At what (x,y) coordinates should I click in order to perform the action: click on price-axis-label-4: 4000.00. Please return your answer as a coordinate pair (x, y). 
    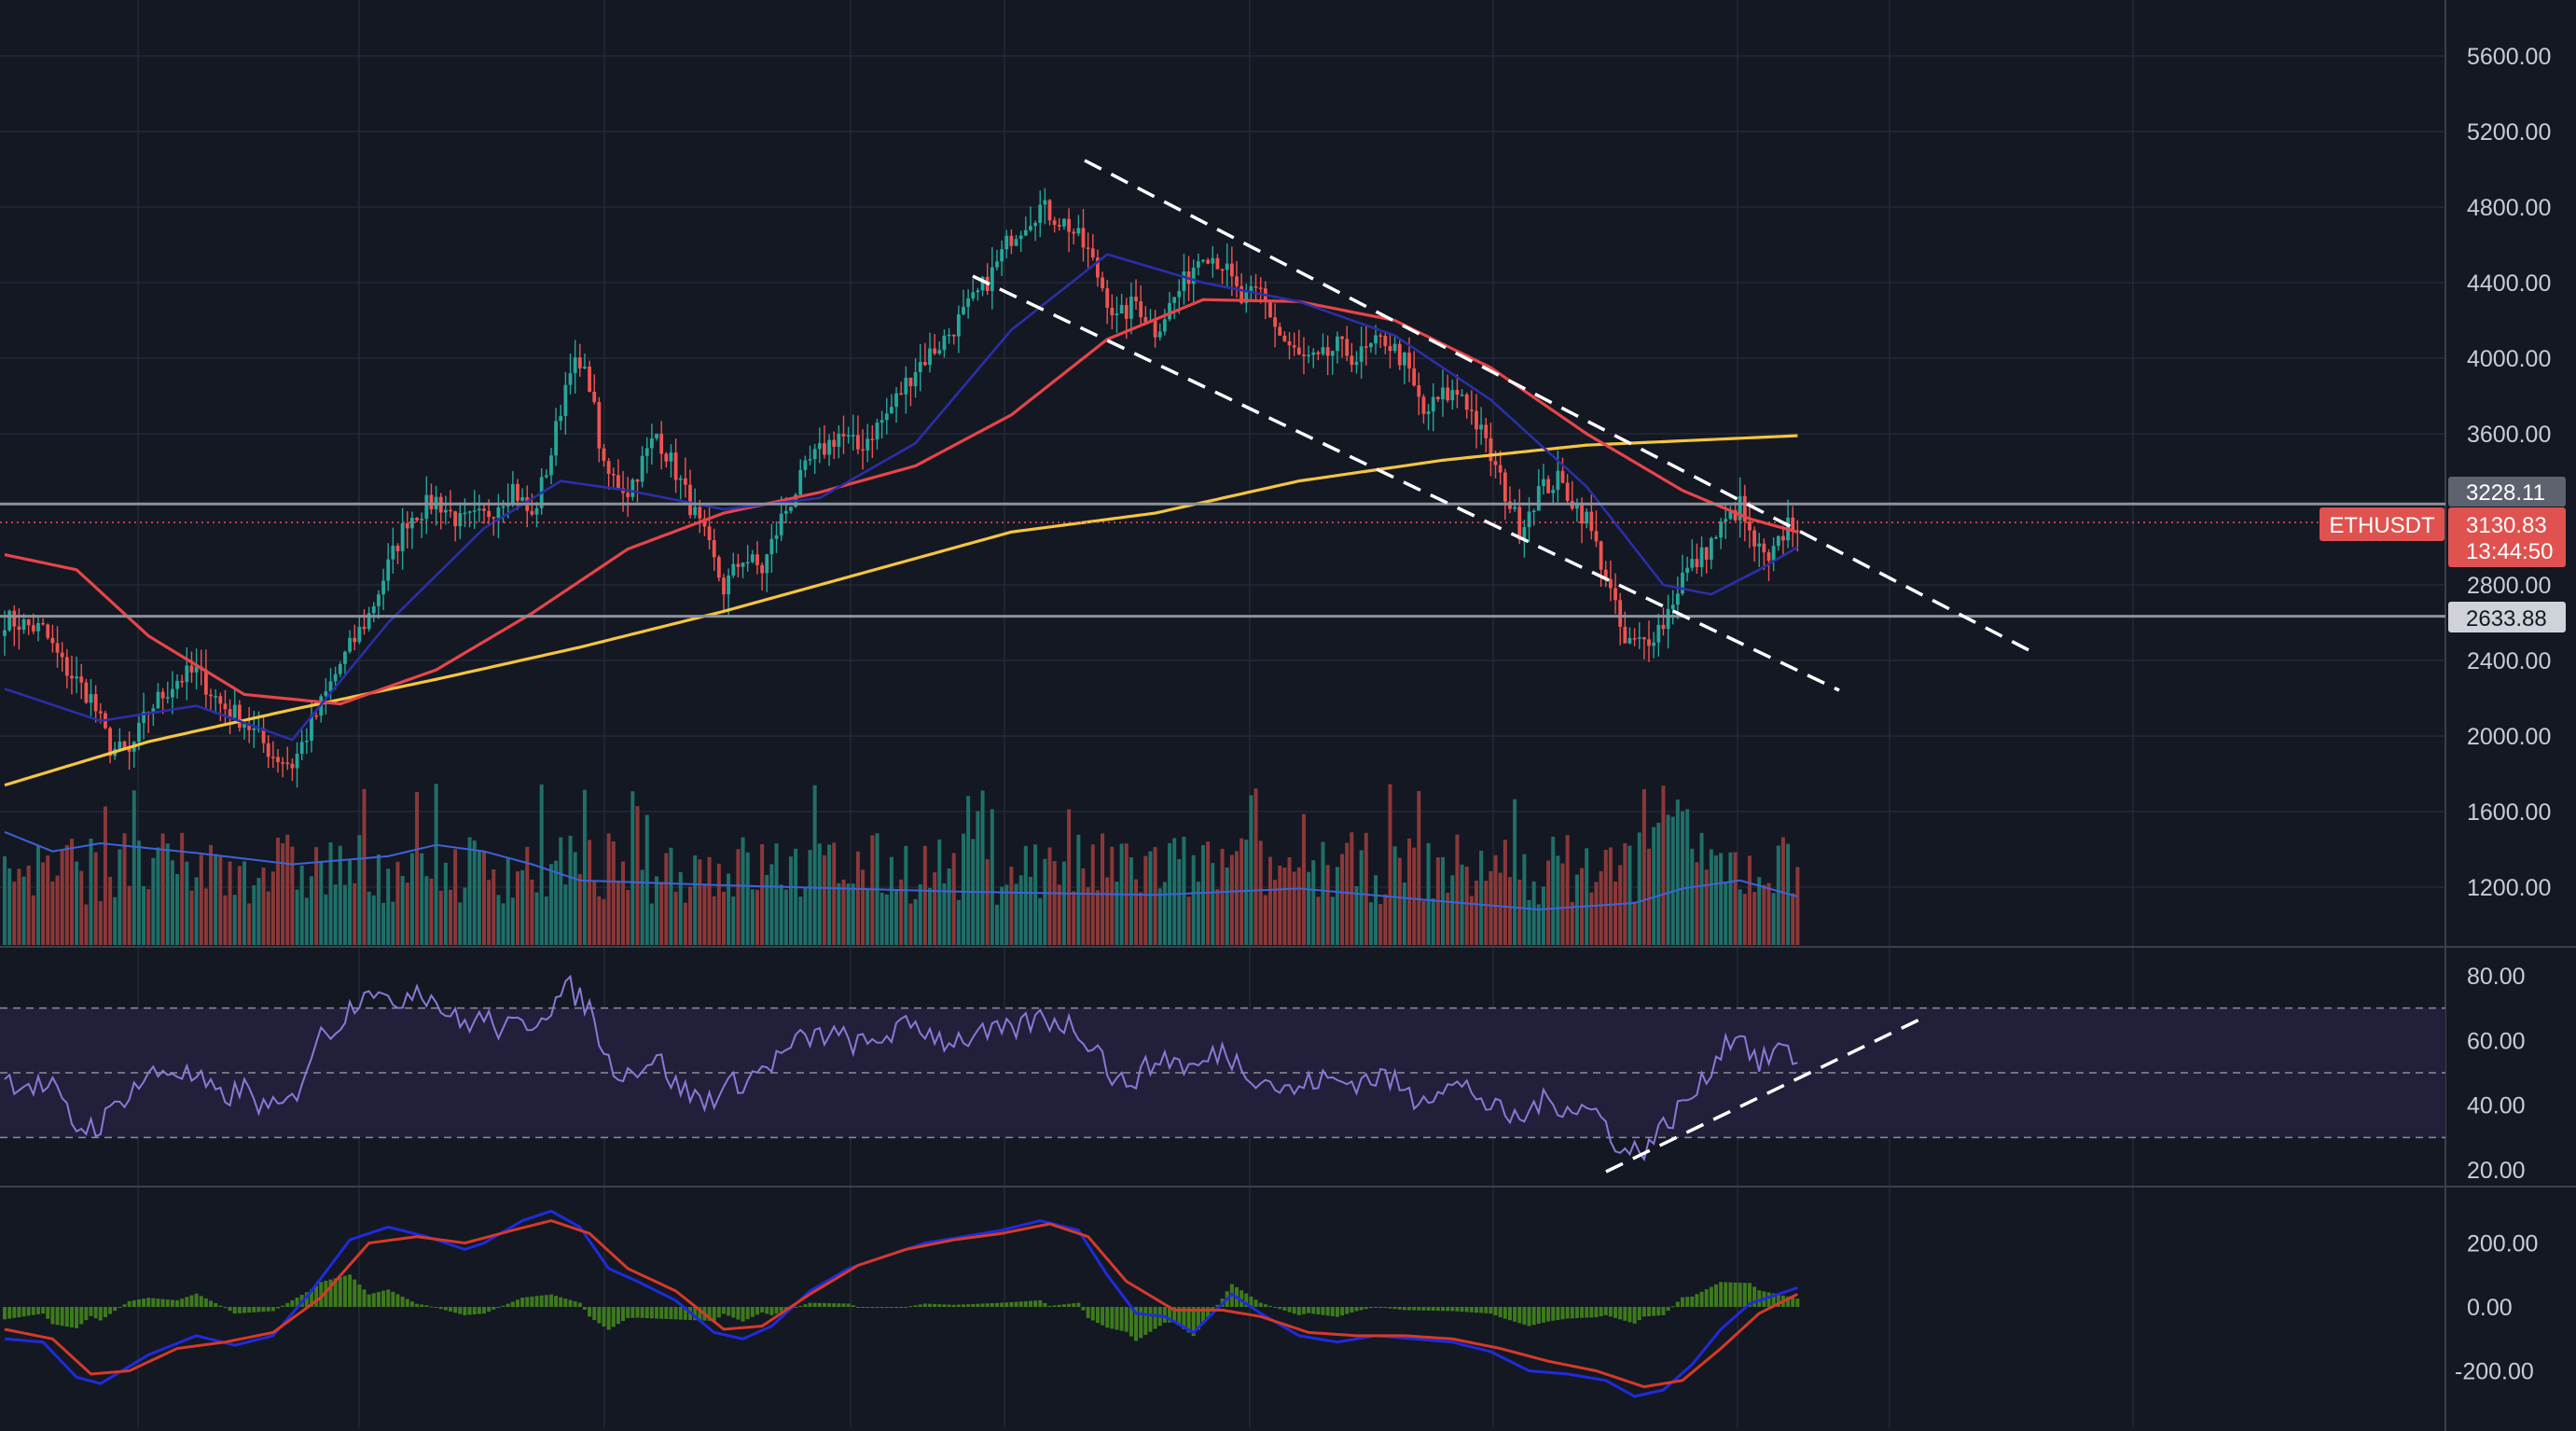
    Looking at the image, I should click on (2509, 359).